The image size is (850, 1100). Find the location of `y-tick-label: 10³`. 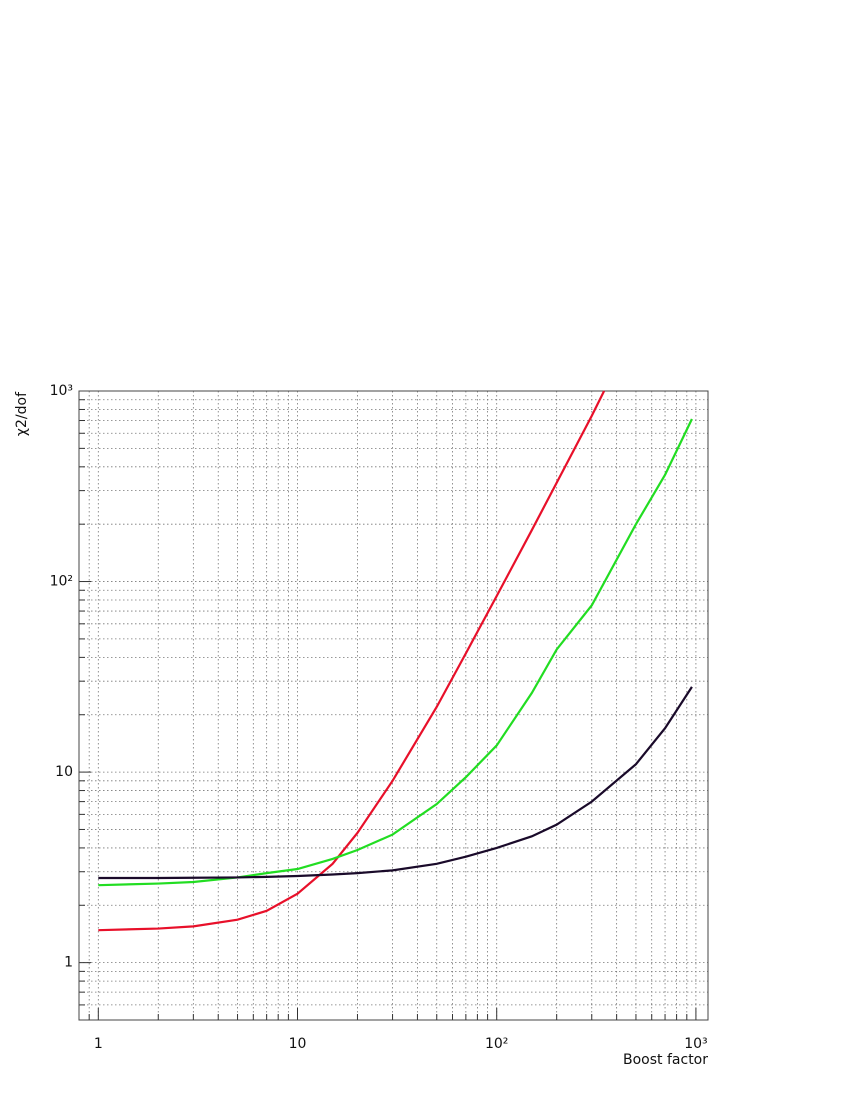

y-tick-label: 10³ is located at coordinates (61, 391).